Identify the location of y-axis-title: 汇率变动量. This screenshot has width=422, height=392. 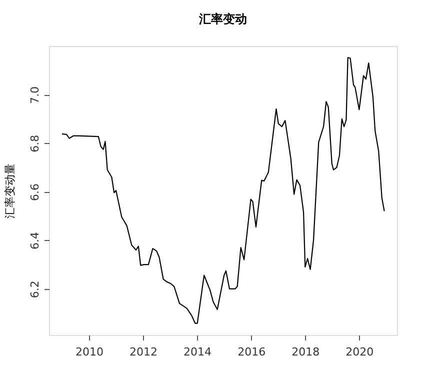
(10, 191).